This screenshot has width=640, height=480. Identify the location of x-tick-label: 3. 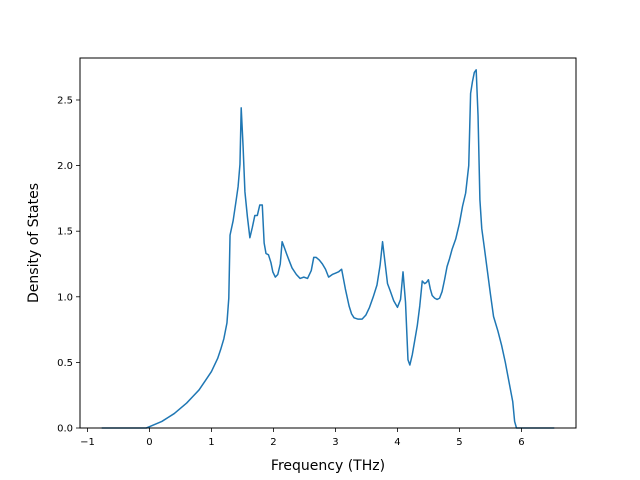
(335, 442).